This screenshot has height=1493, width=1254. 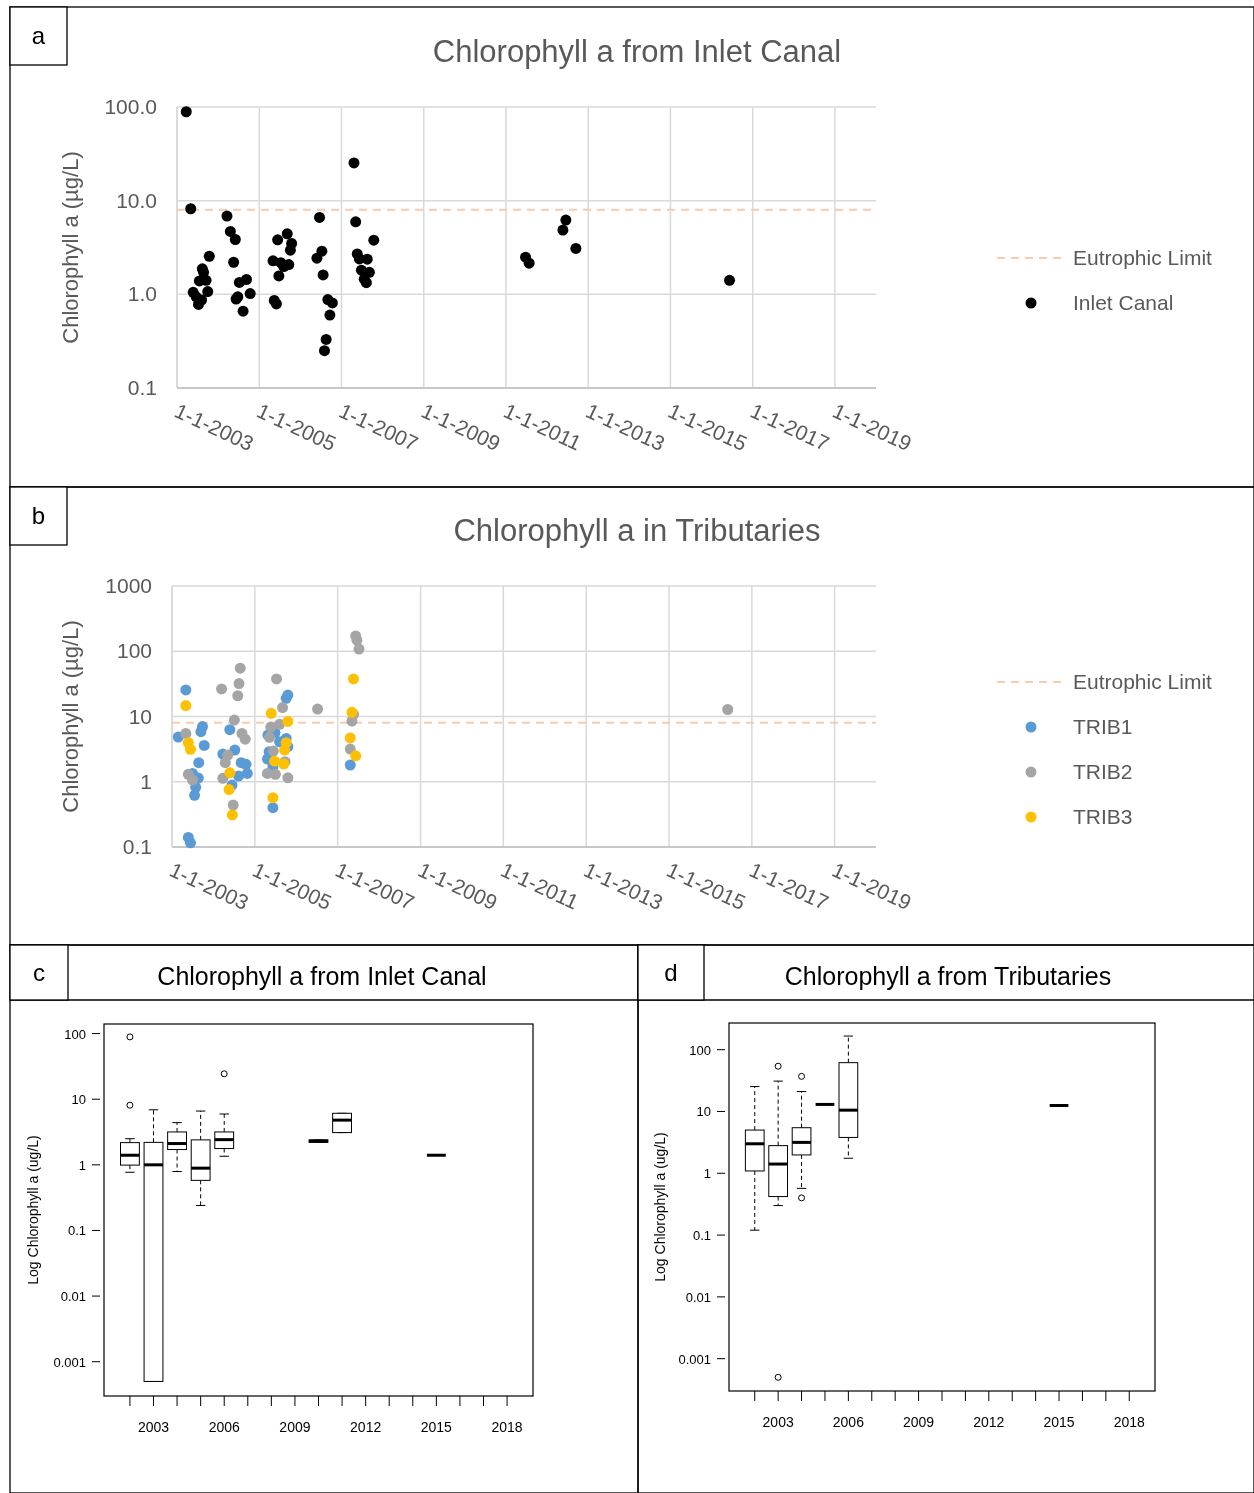 What do you see at coordinates (1103, 771) in the screenshot?
I see `legend-label: TRIB2` at bounding box center [1103, 771].